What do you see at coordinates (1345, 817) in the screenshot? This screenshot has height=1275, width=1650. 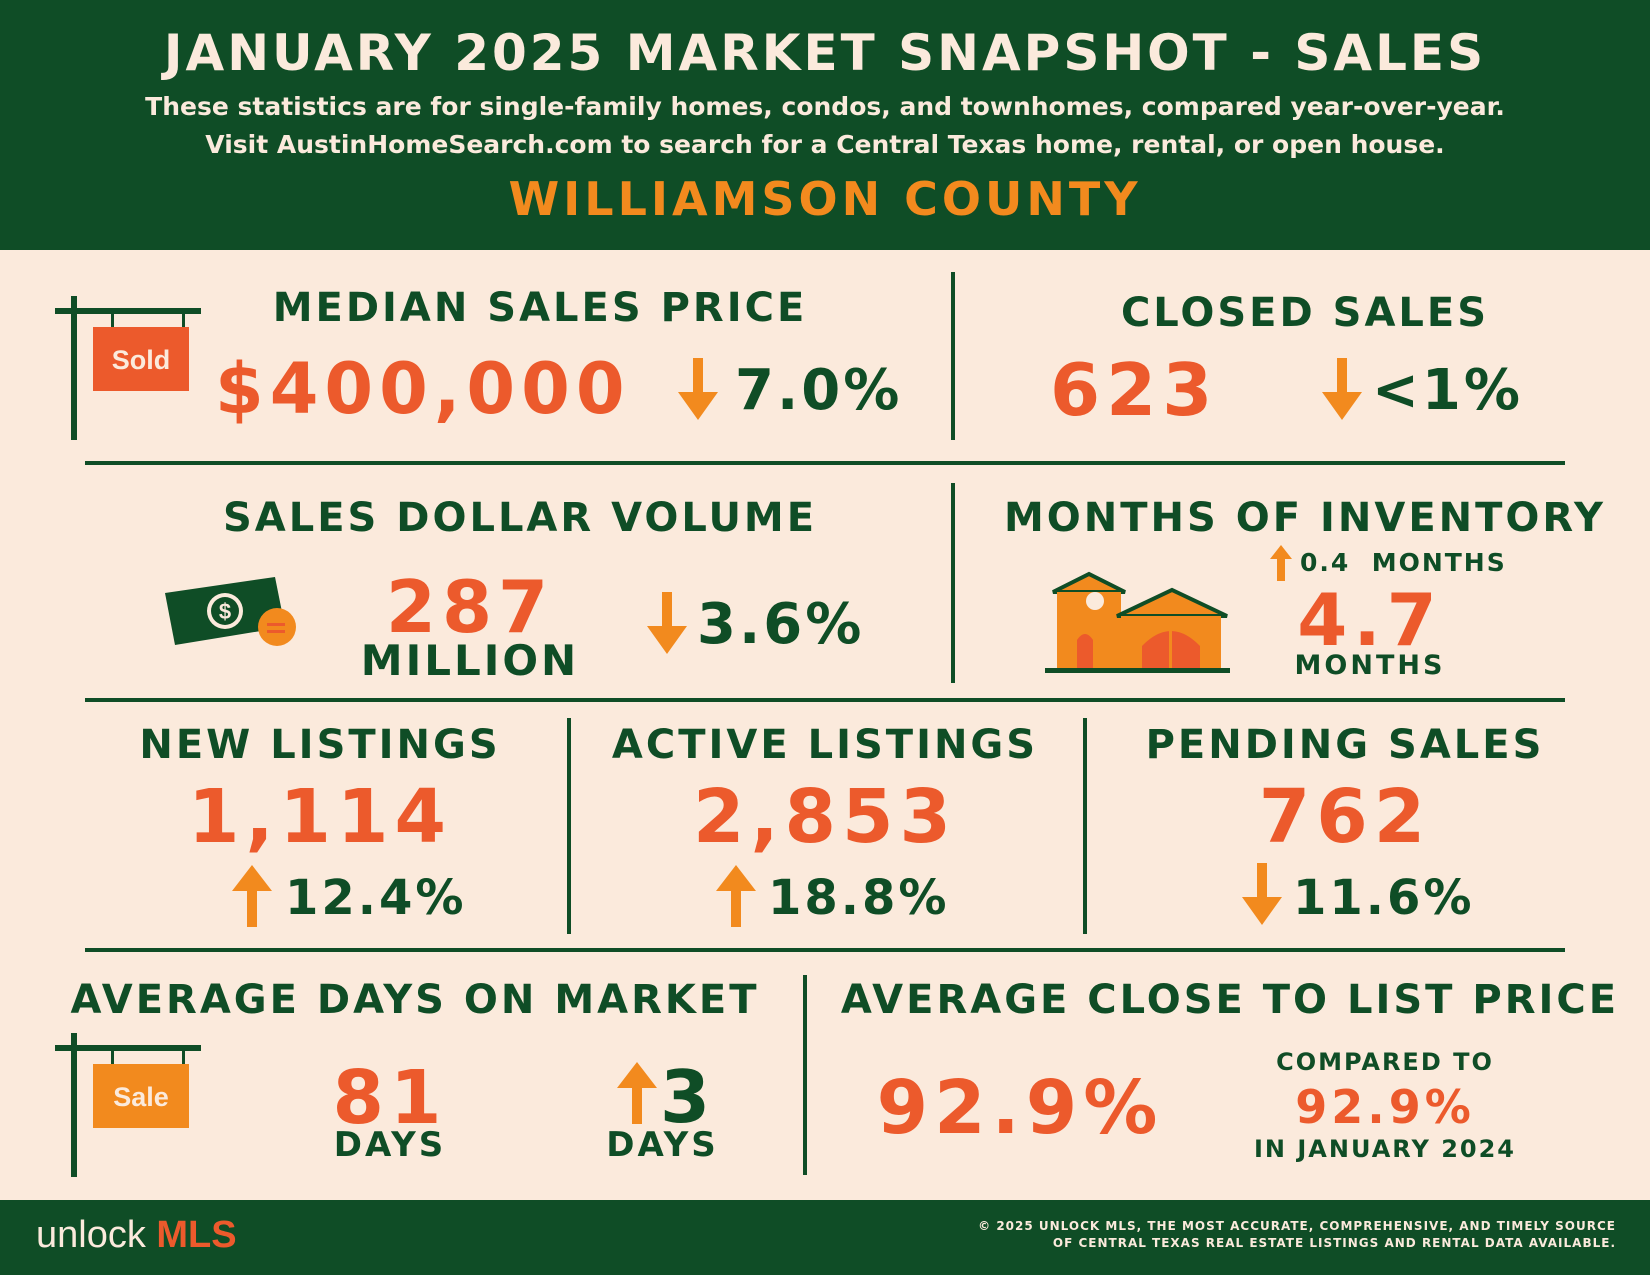 I see `pending-sales-value: 762` at bounding box center [1345, 817].